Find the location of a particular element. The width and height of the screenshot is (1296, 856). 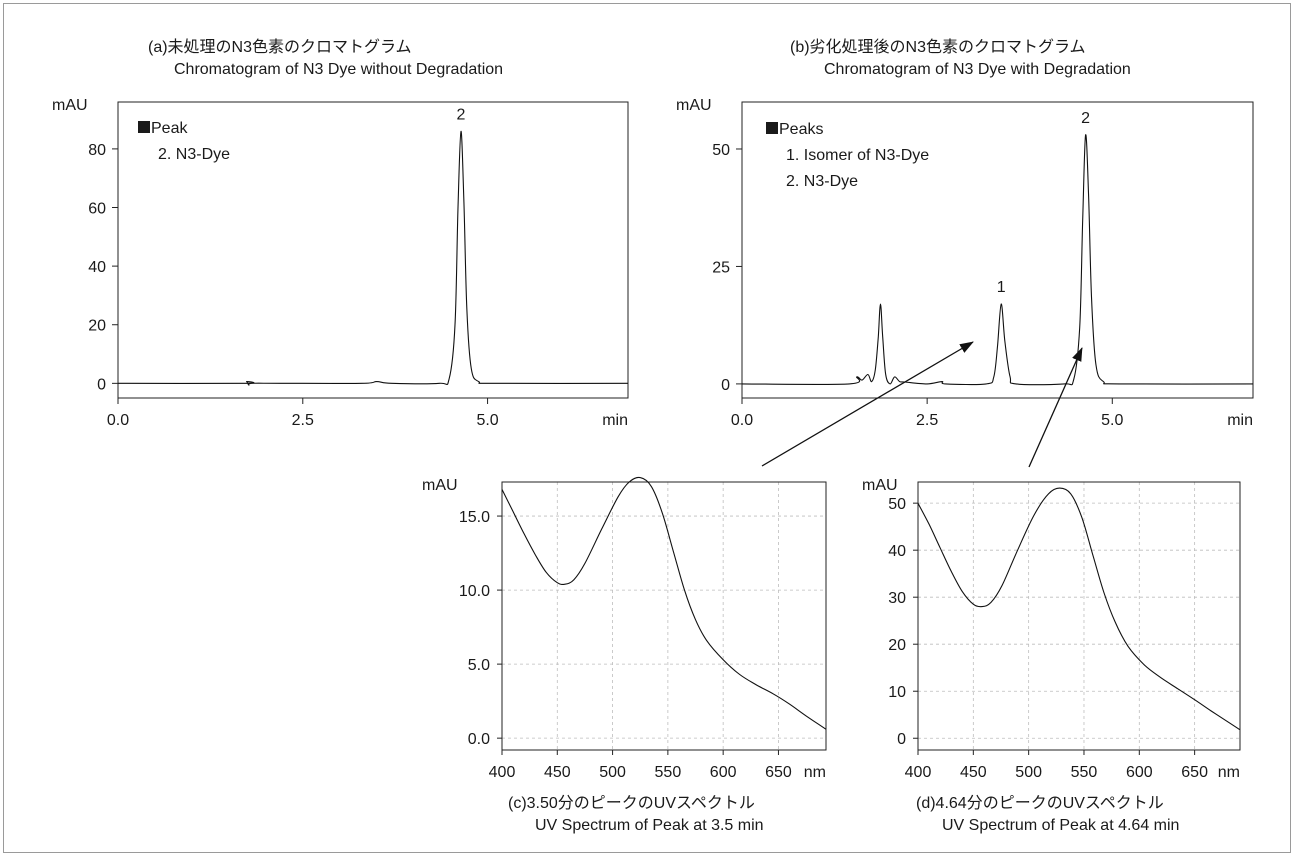

series-line-d is located at coordinates (1079, 609).